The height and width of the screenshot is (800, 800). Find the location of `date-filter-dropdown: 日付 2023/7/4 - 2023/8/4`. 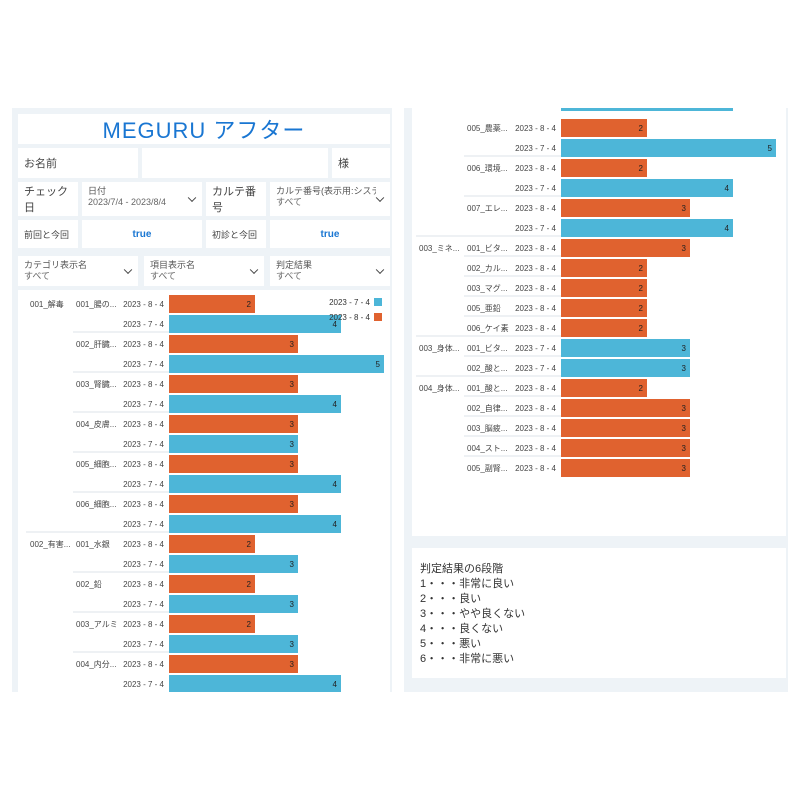

date-filter-dropdown: 日付 2023/7/4 - 2023/8/4 is located at coordinates (142, 199).